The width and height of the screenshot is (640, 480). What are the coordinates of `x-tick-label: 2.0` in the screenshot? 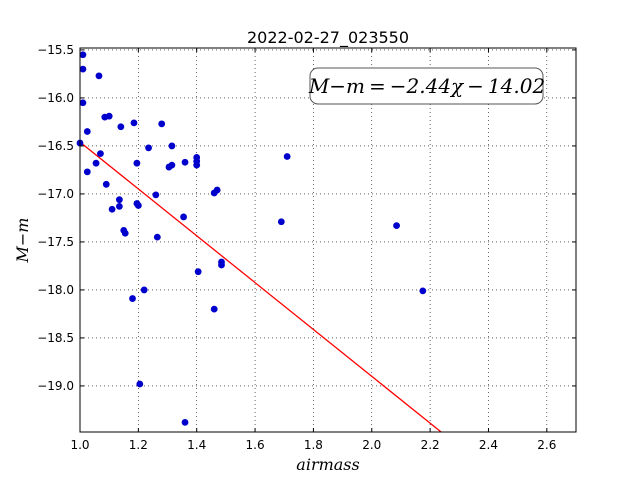 It's located at (371, 445).